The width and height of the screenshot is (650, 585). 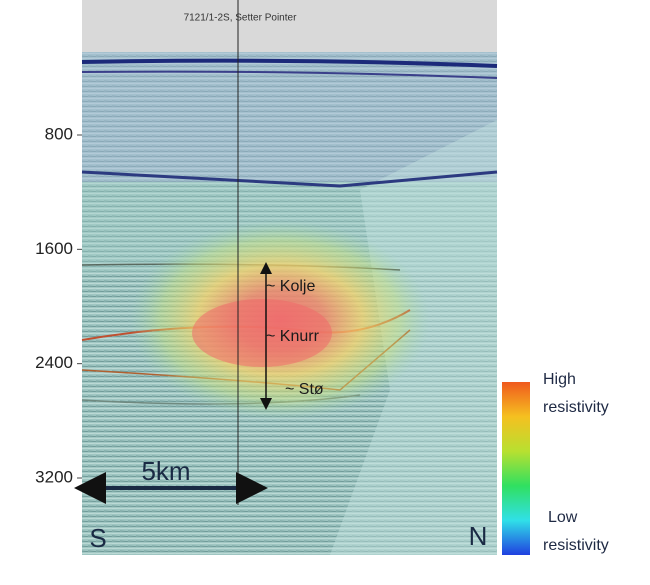 What do you see at coordinates (563, 517) in the screenshot?
I see `colorbar-low-line: Low` at bounding box center [563, 517].